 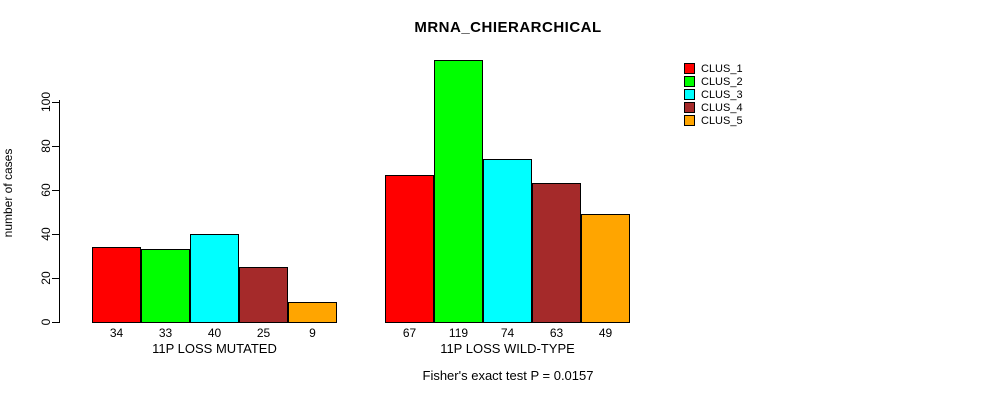 I want to click on bar-clus_1-group1, so click(x=116, y=285).